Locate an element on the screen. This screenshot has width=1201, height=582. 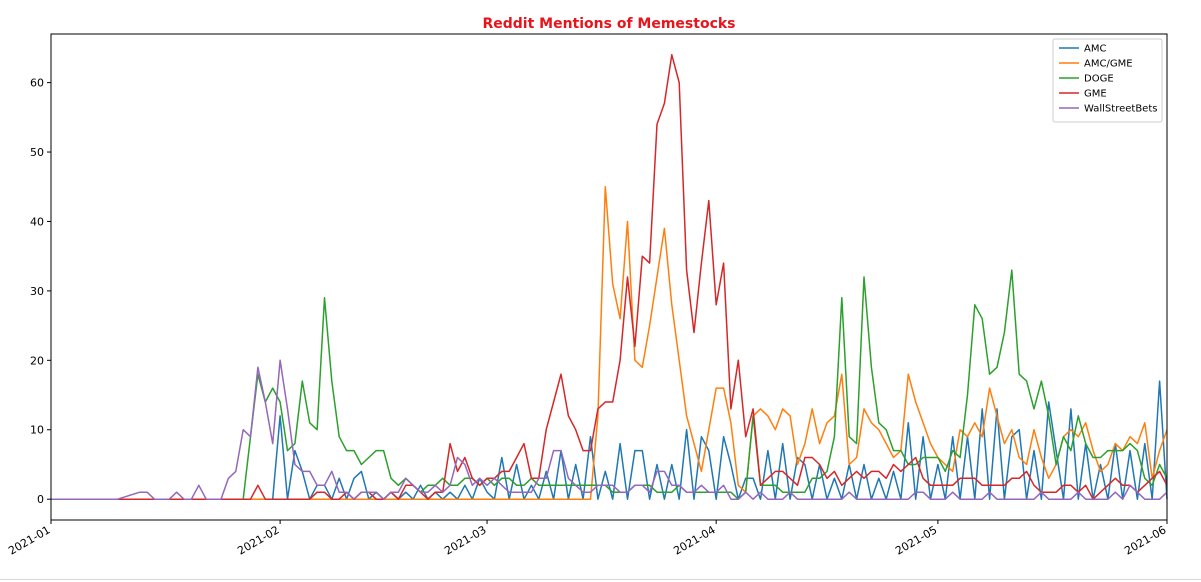
y-tick-label: 40 is located at coordinates (37, 221).